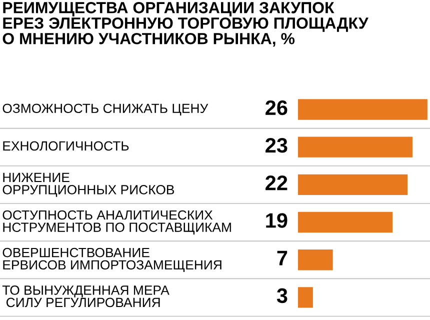 The image size is (430, 320). I want to click on data-label: 22, so click(277, 183).